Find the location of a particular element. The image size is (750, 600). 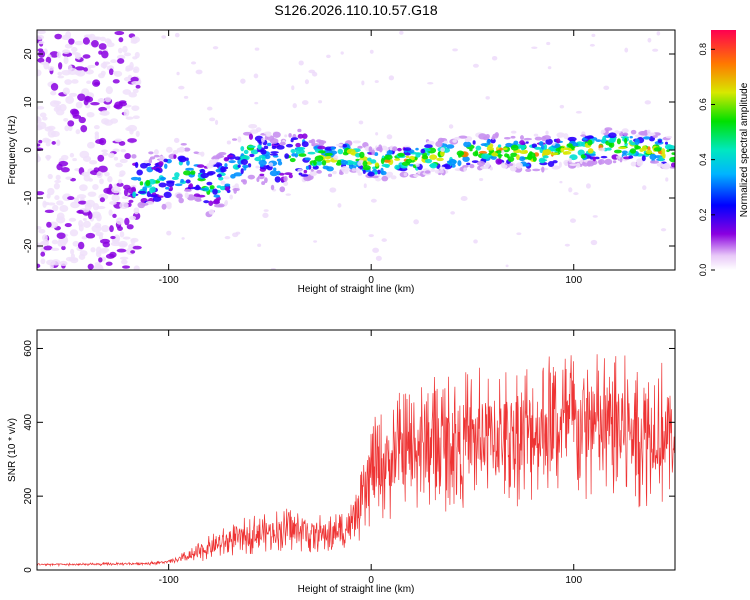

colorbar-gradient is located at coordinates (723, 150).